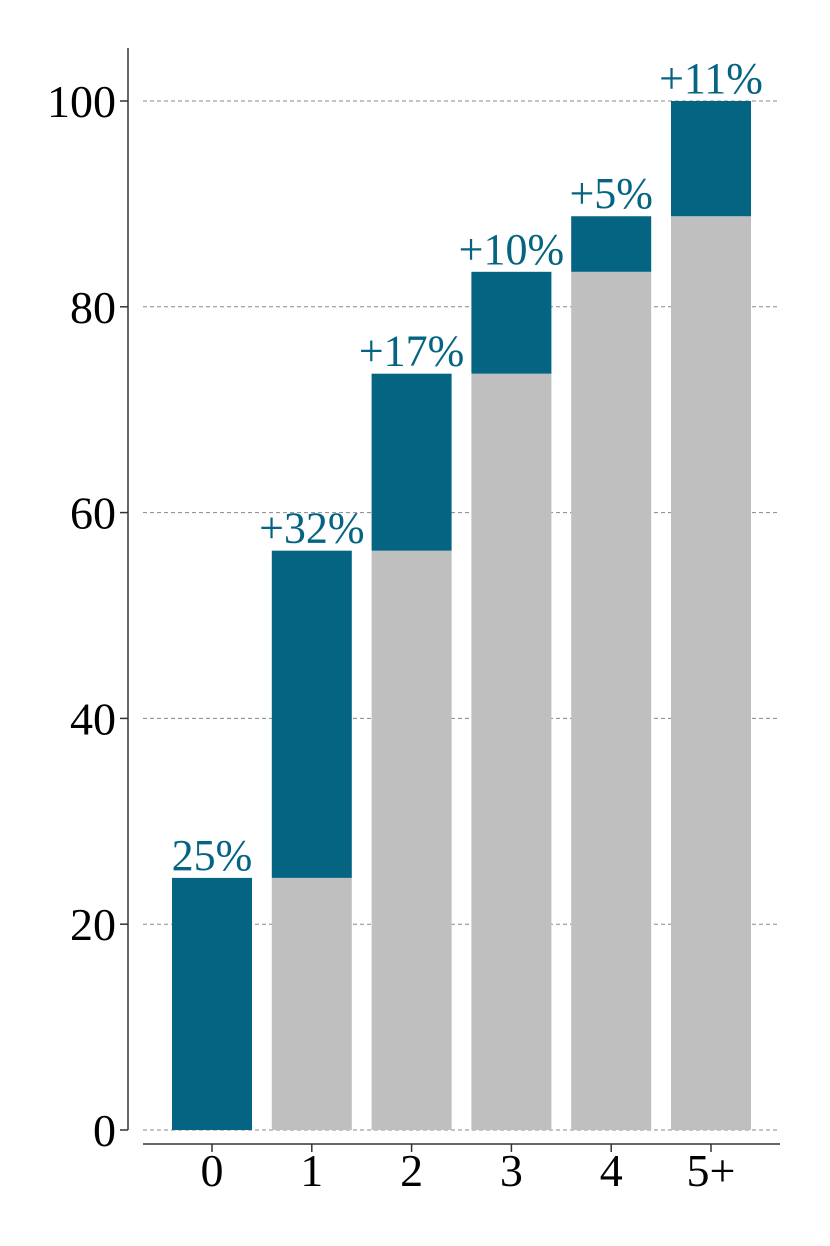 Image resolution: width=830 pixels, height=1246 pixels. I want to click on data-label: +11%, so click(711, 78).